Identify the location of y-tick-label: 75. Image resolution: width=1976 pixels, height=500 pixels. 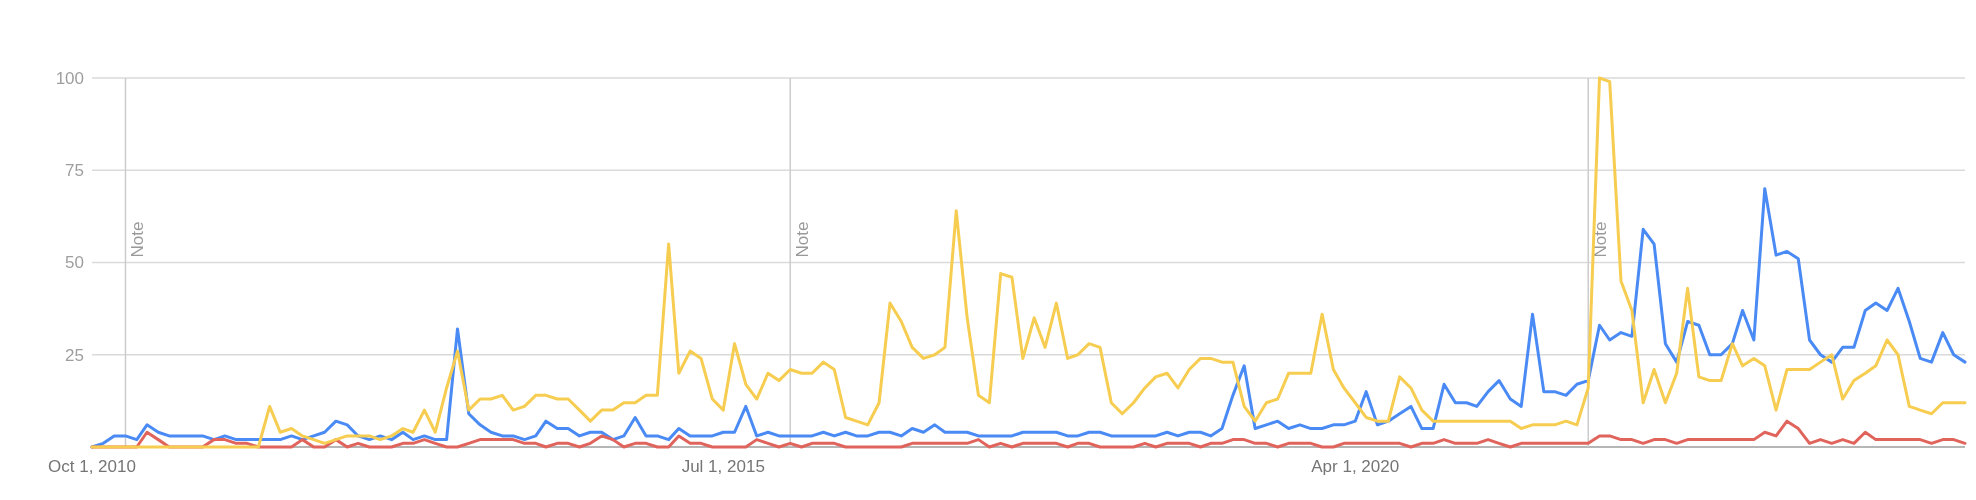
(74, 171).